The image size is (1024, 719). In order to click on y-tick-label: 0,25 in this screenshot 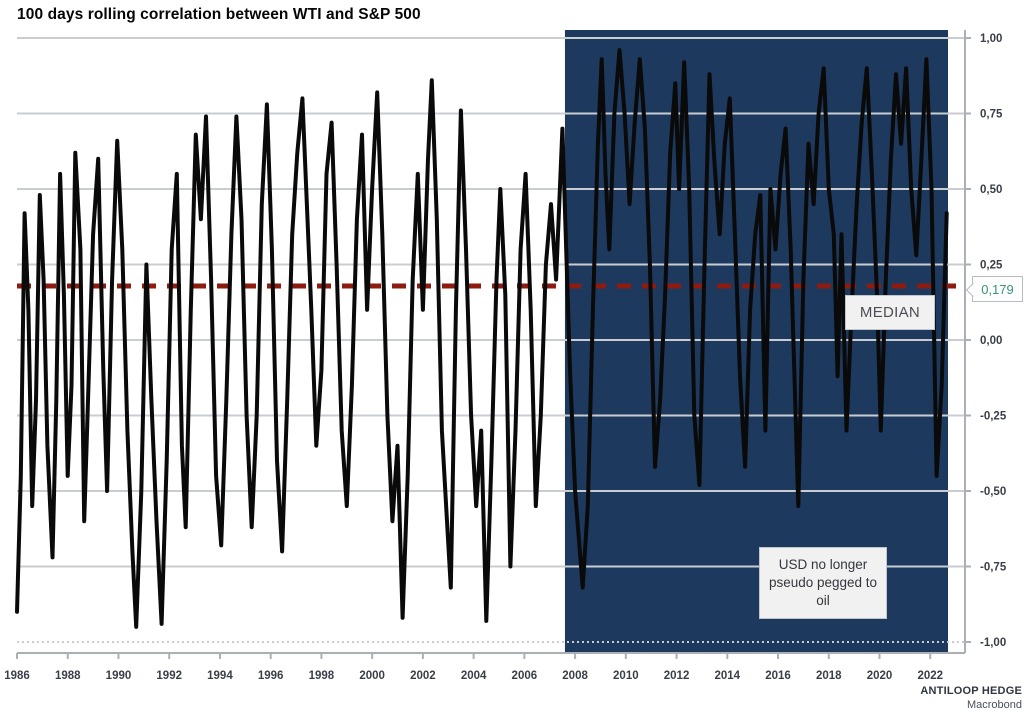, I will do `click(991, 266)`.